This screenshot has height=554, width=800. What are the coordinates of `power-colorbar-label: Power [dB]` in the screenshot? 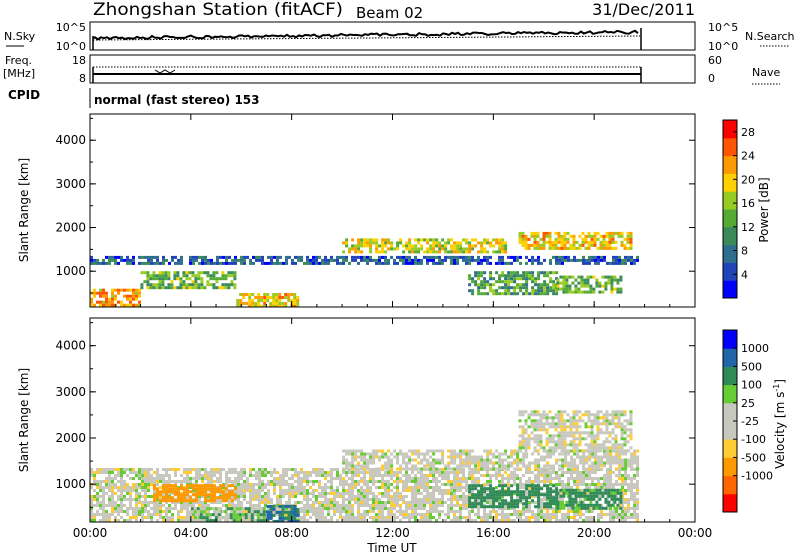 It's located at (764, 209).